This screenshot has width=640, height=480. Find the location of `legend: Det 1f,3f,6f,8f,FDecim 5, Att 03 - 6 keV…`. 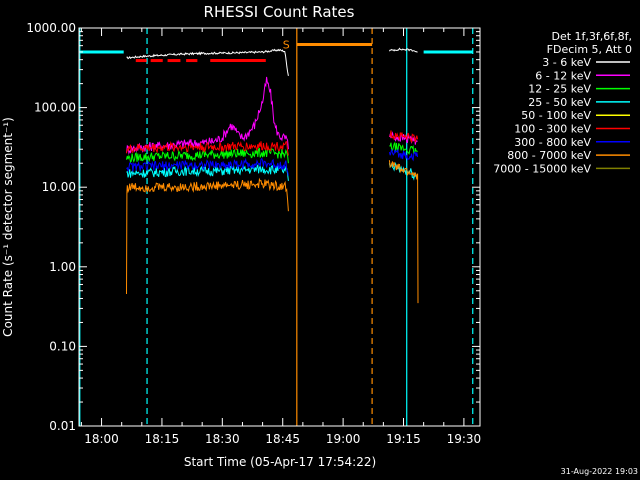

legend: Det 1f,3f,6f,8f,FDecim 5, Att 03 - 6 keV… is located at coordinates (562, 102).